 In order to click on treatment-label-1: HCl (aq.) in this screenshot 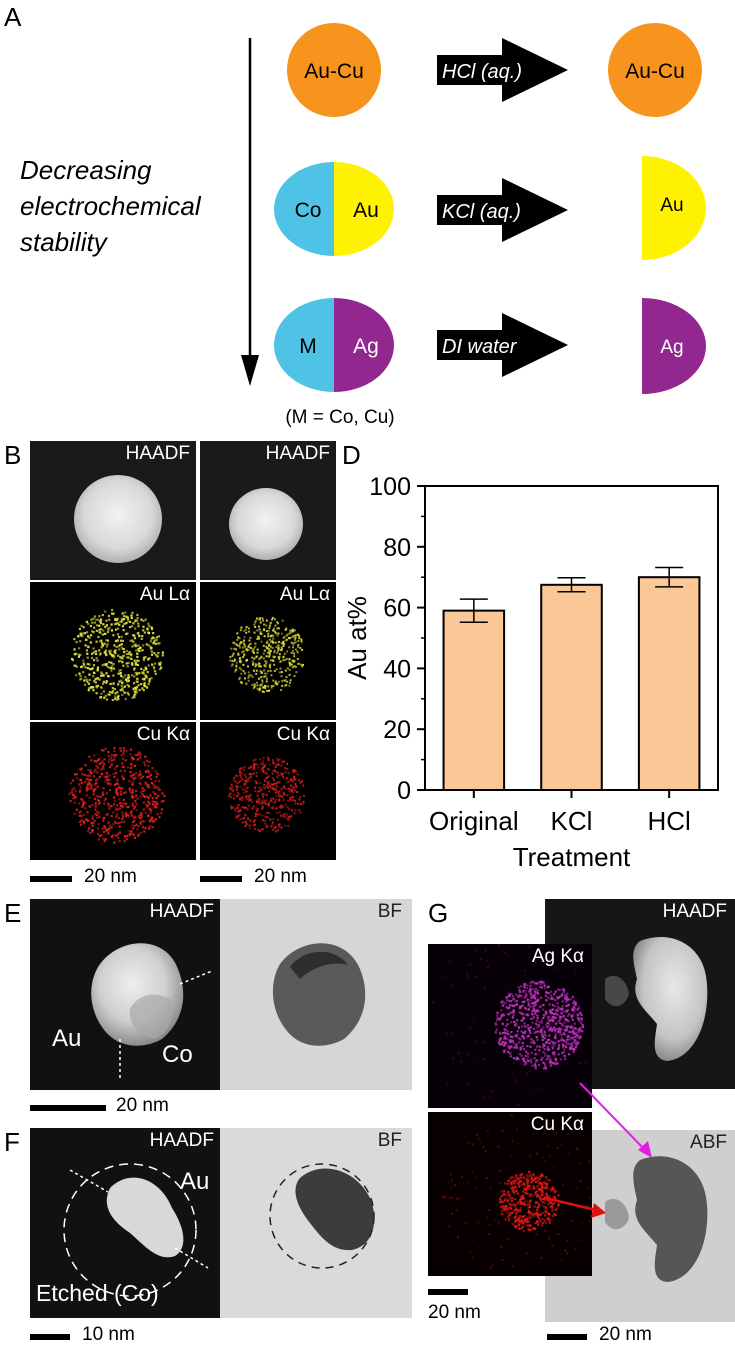, I will do `click(482, 72)`.